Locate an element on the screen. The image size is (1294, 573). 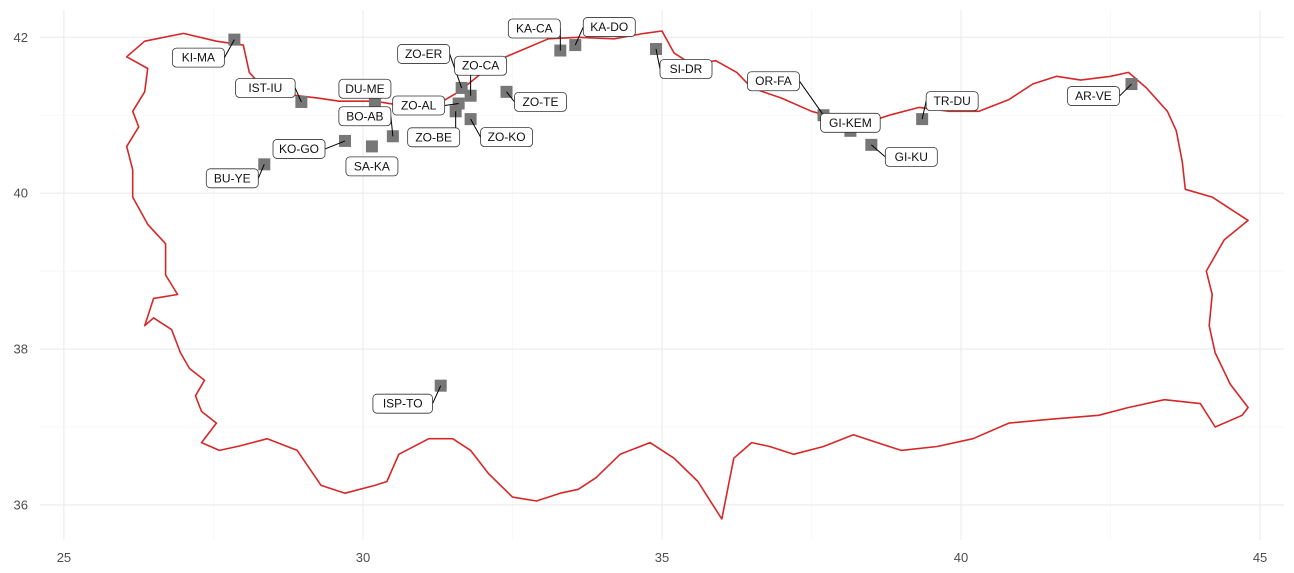
site-label: GI-KEM is located at coordinates (850, 122).